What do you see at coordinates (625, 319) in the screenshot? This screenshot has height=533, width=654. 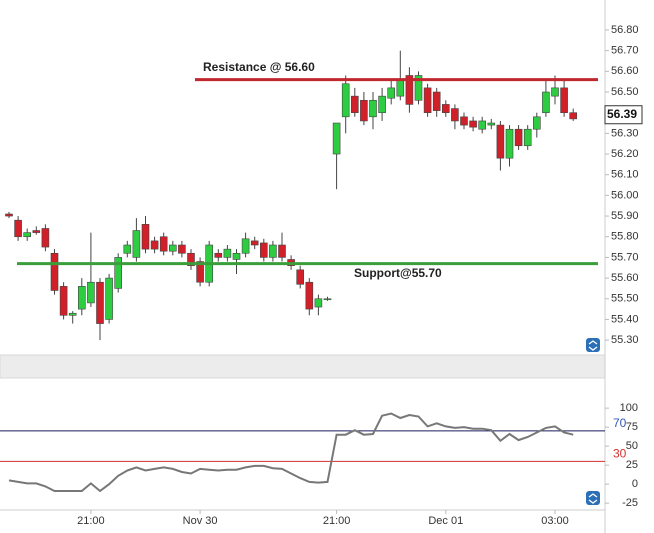 I see `y-tick-label: 55.40` at bounding box center [625, 319].